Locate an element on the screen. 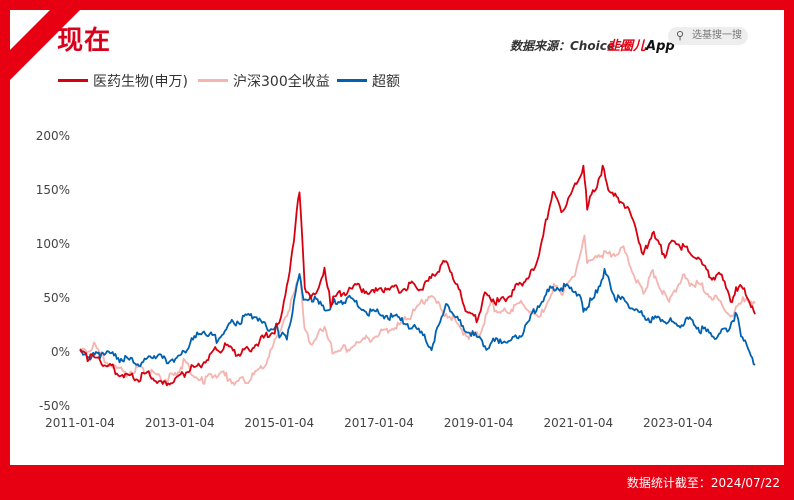  brand-logo-app: App is located at coordinates (660, 46).